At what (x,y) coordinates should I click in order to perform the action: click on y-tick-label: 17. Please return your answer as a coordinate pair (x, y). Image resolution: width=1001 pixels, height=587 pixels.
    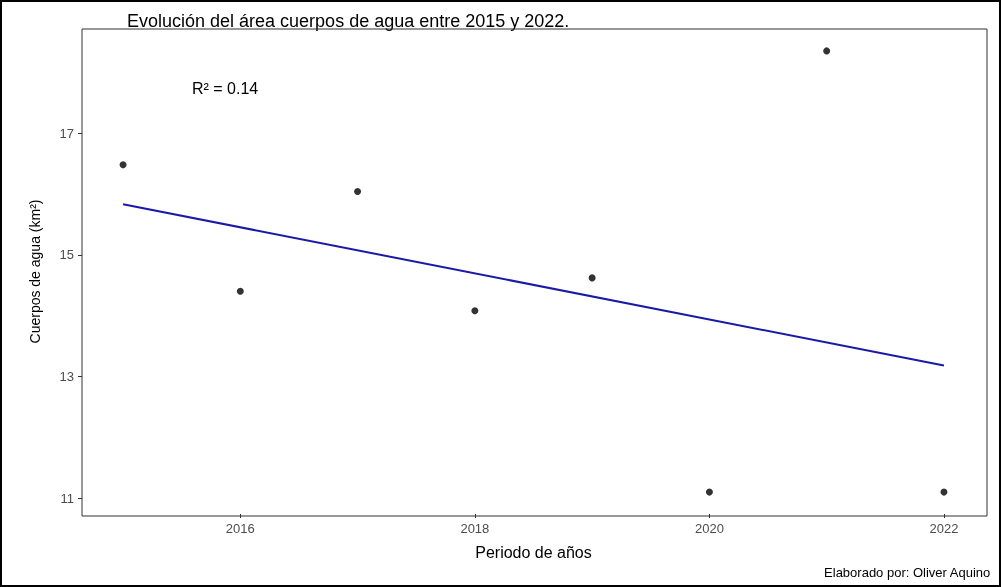
    Looking at the image, I should click on (66, 133).